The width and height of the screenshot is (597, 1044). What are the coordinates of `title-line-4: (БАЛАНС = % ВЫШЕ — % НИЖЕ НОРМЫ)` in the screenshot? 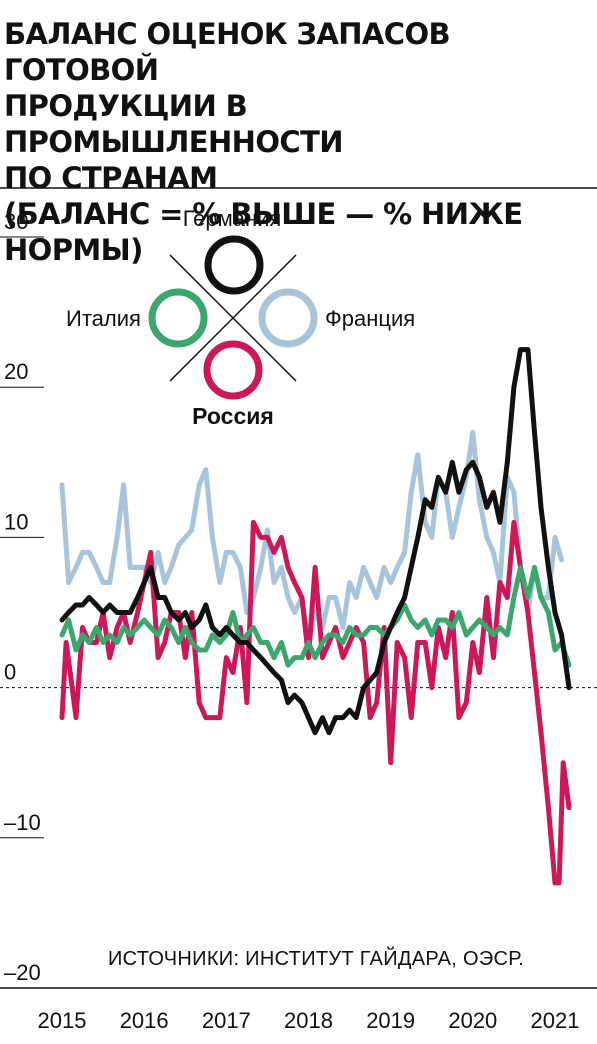 It's located at (263, 232).